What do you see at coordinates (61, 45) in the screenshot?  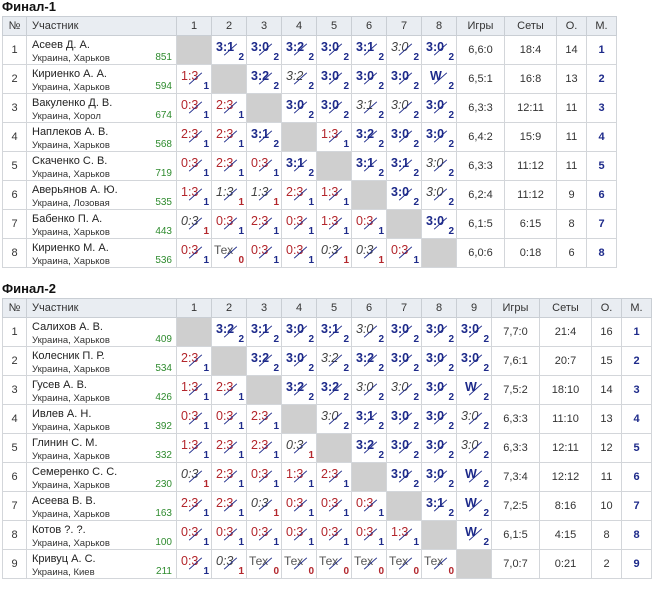 I see `player-name: Асеев Д. А.` at bounding box center [61, 45].